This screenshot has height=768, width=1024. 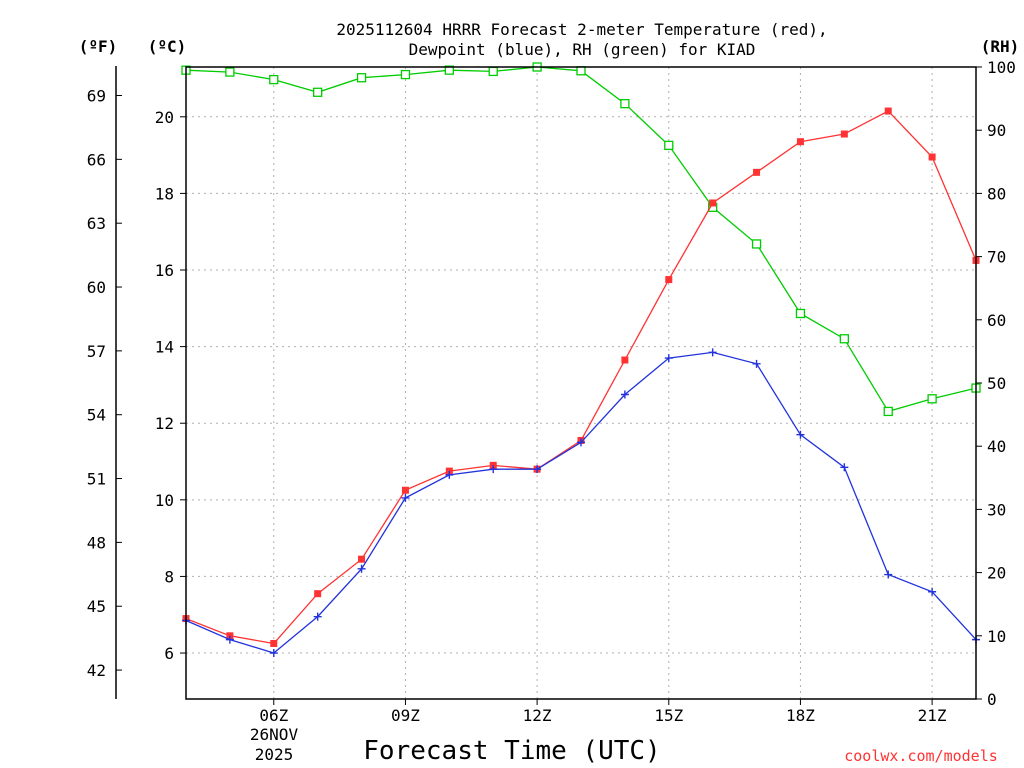 I want to click on fahrenheit-tick-label: 69, so click(x=96, y=96).